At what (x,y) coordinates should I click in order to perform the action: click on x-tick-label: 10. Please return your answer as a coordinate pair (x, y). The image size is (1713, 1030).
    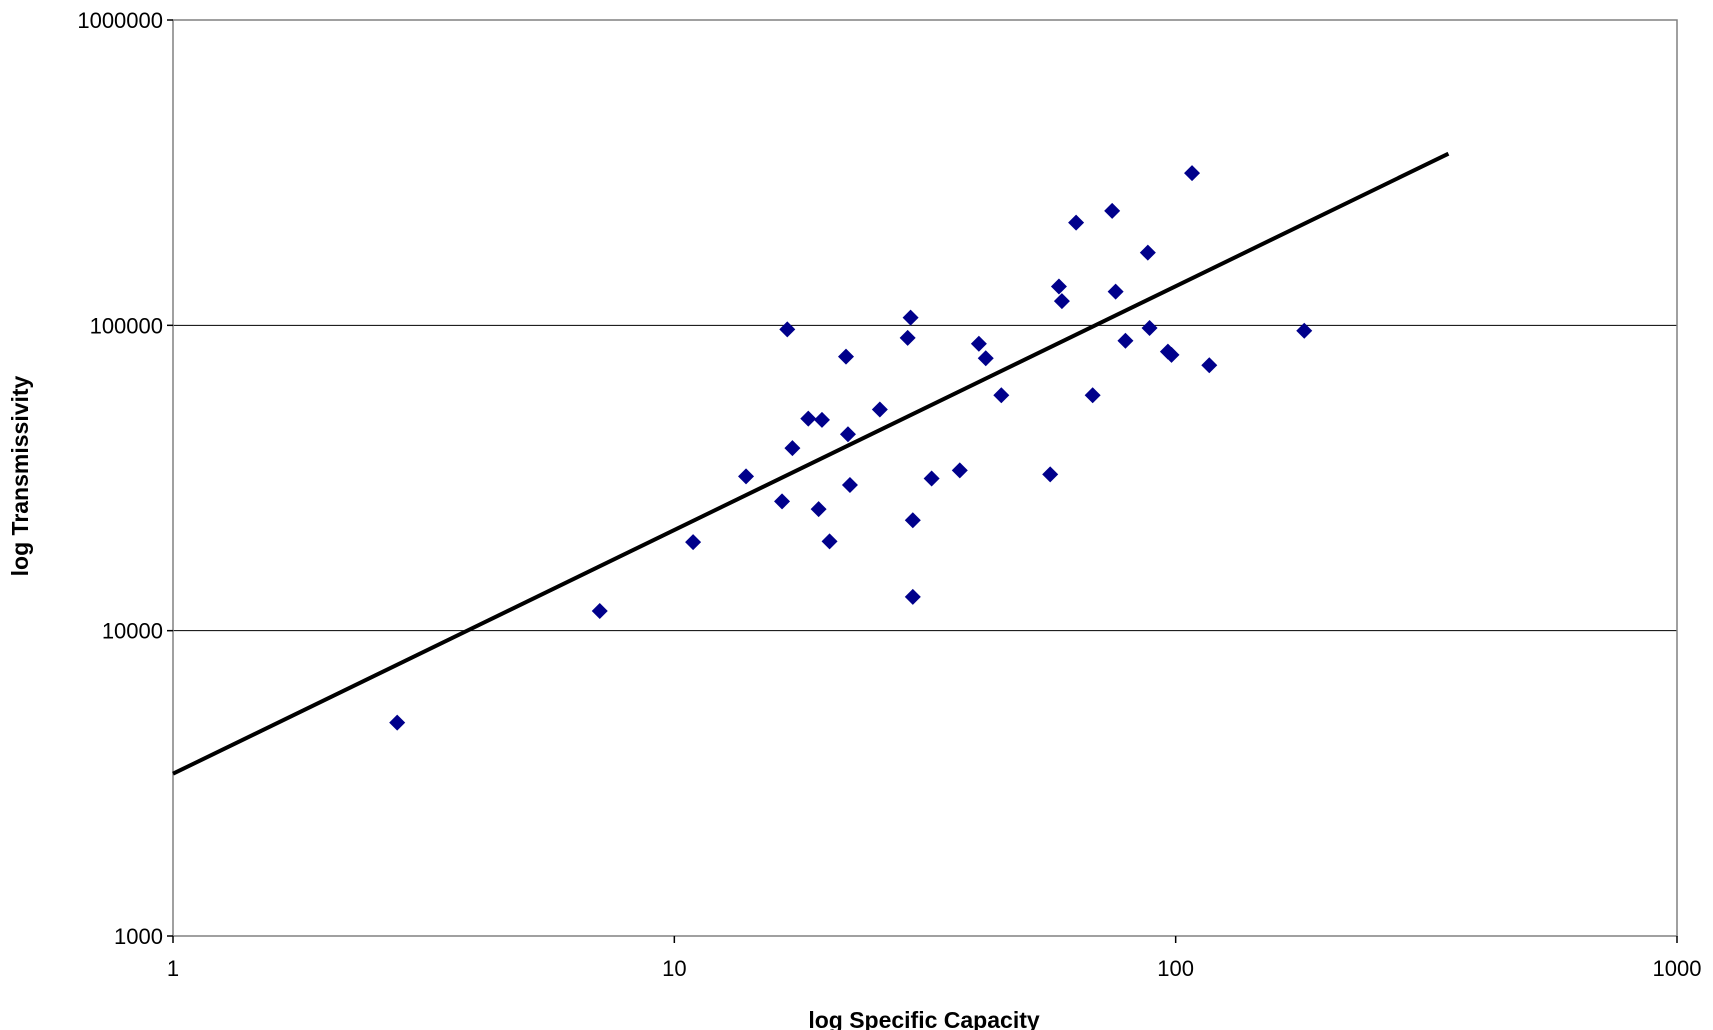
    Looking at the image, I should click on (674, 968).